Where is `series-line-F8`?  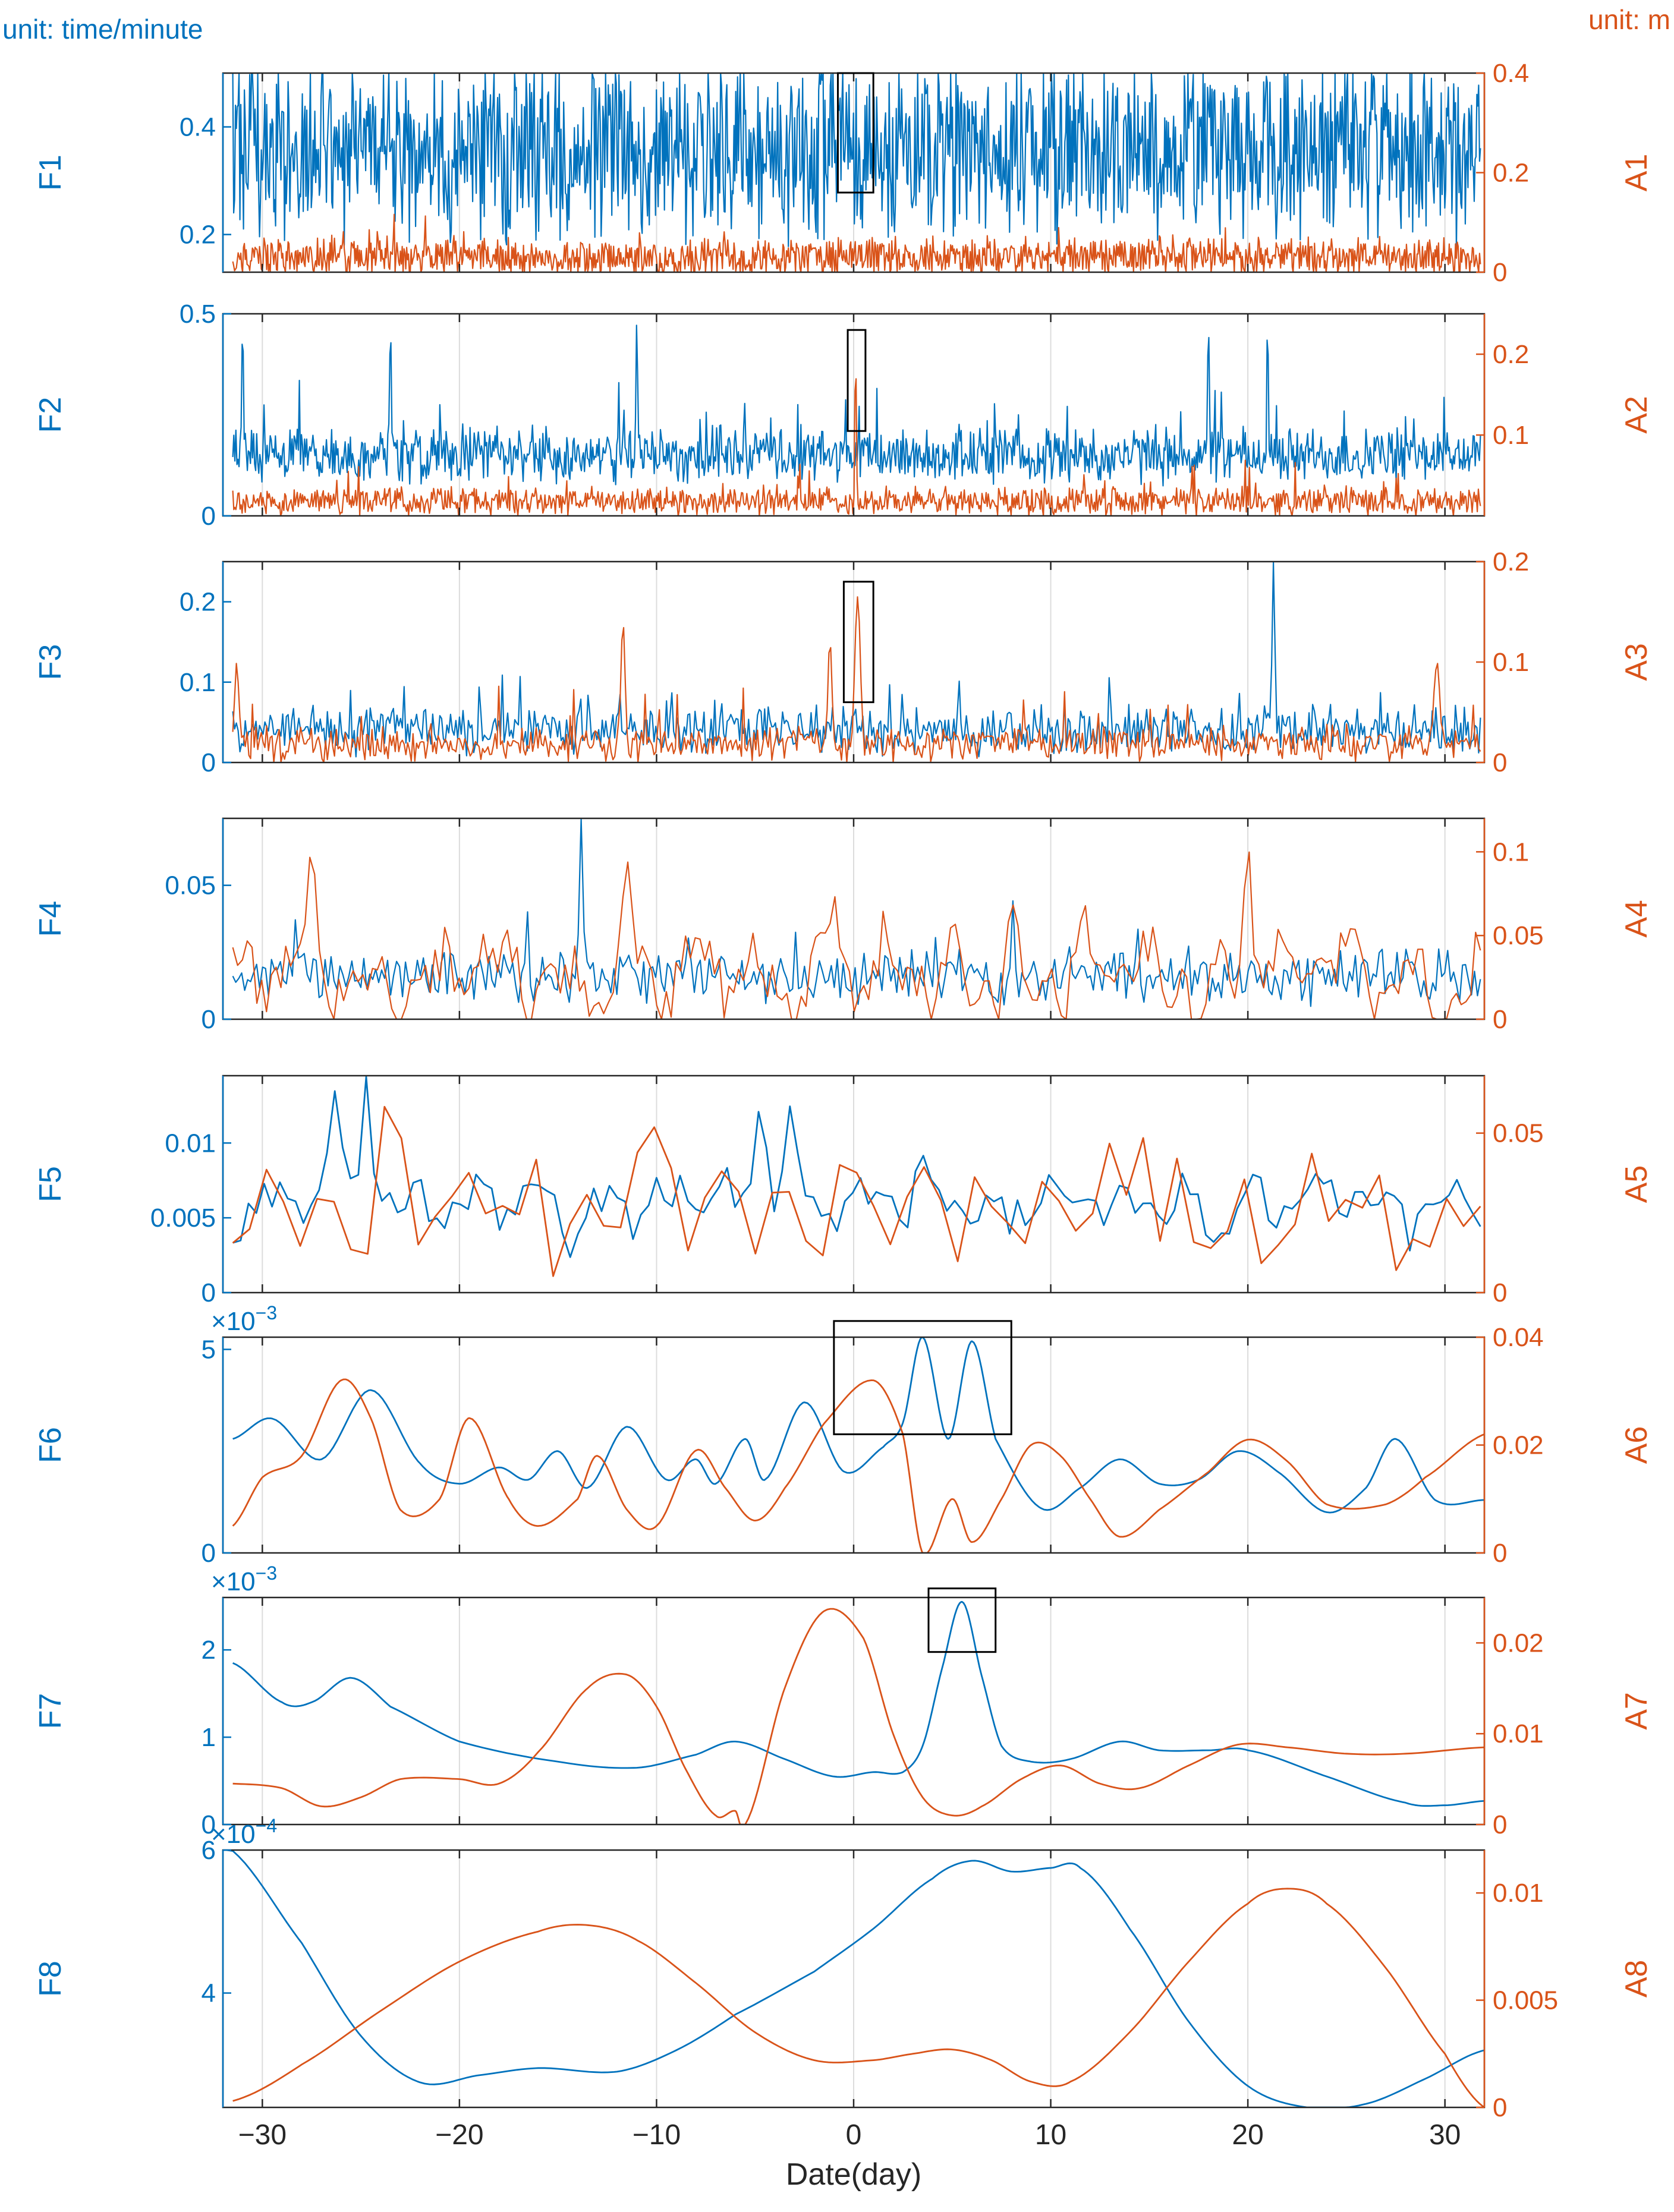
series-line-F8 is located at coordinates (855, 1978).